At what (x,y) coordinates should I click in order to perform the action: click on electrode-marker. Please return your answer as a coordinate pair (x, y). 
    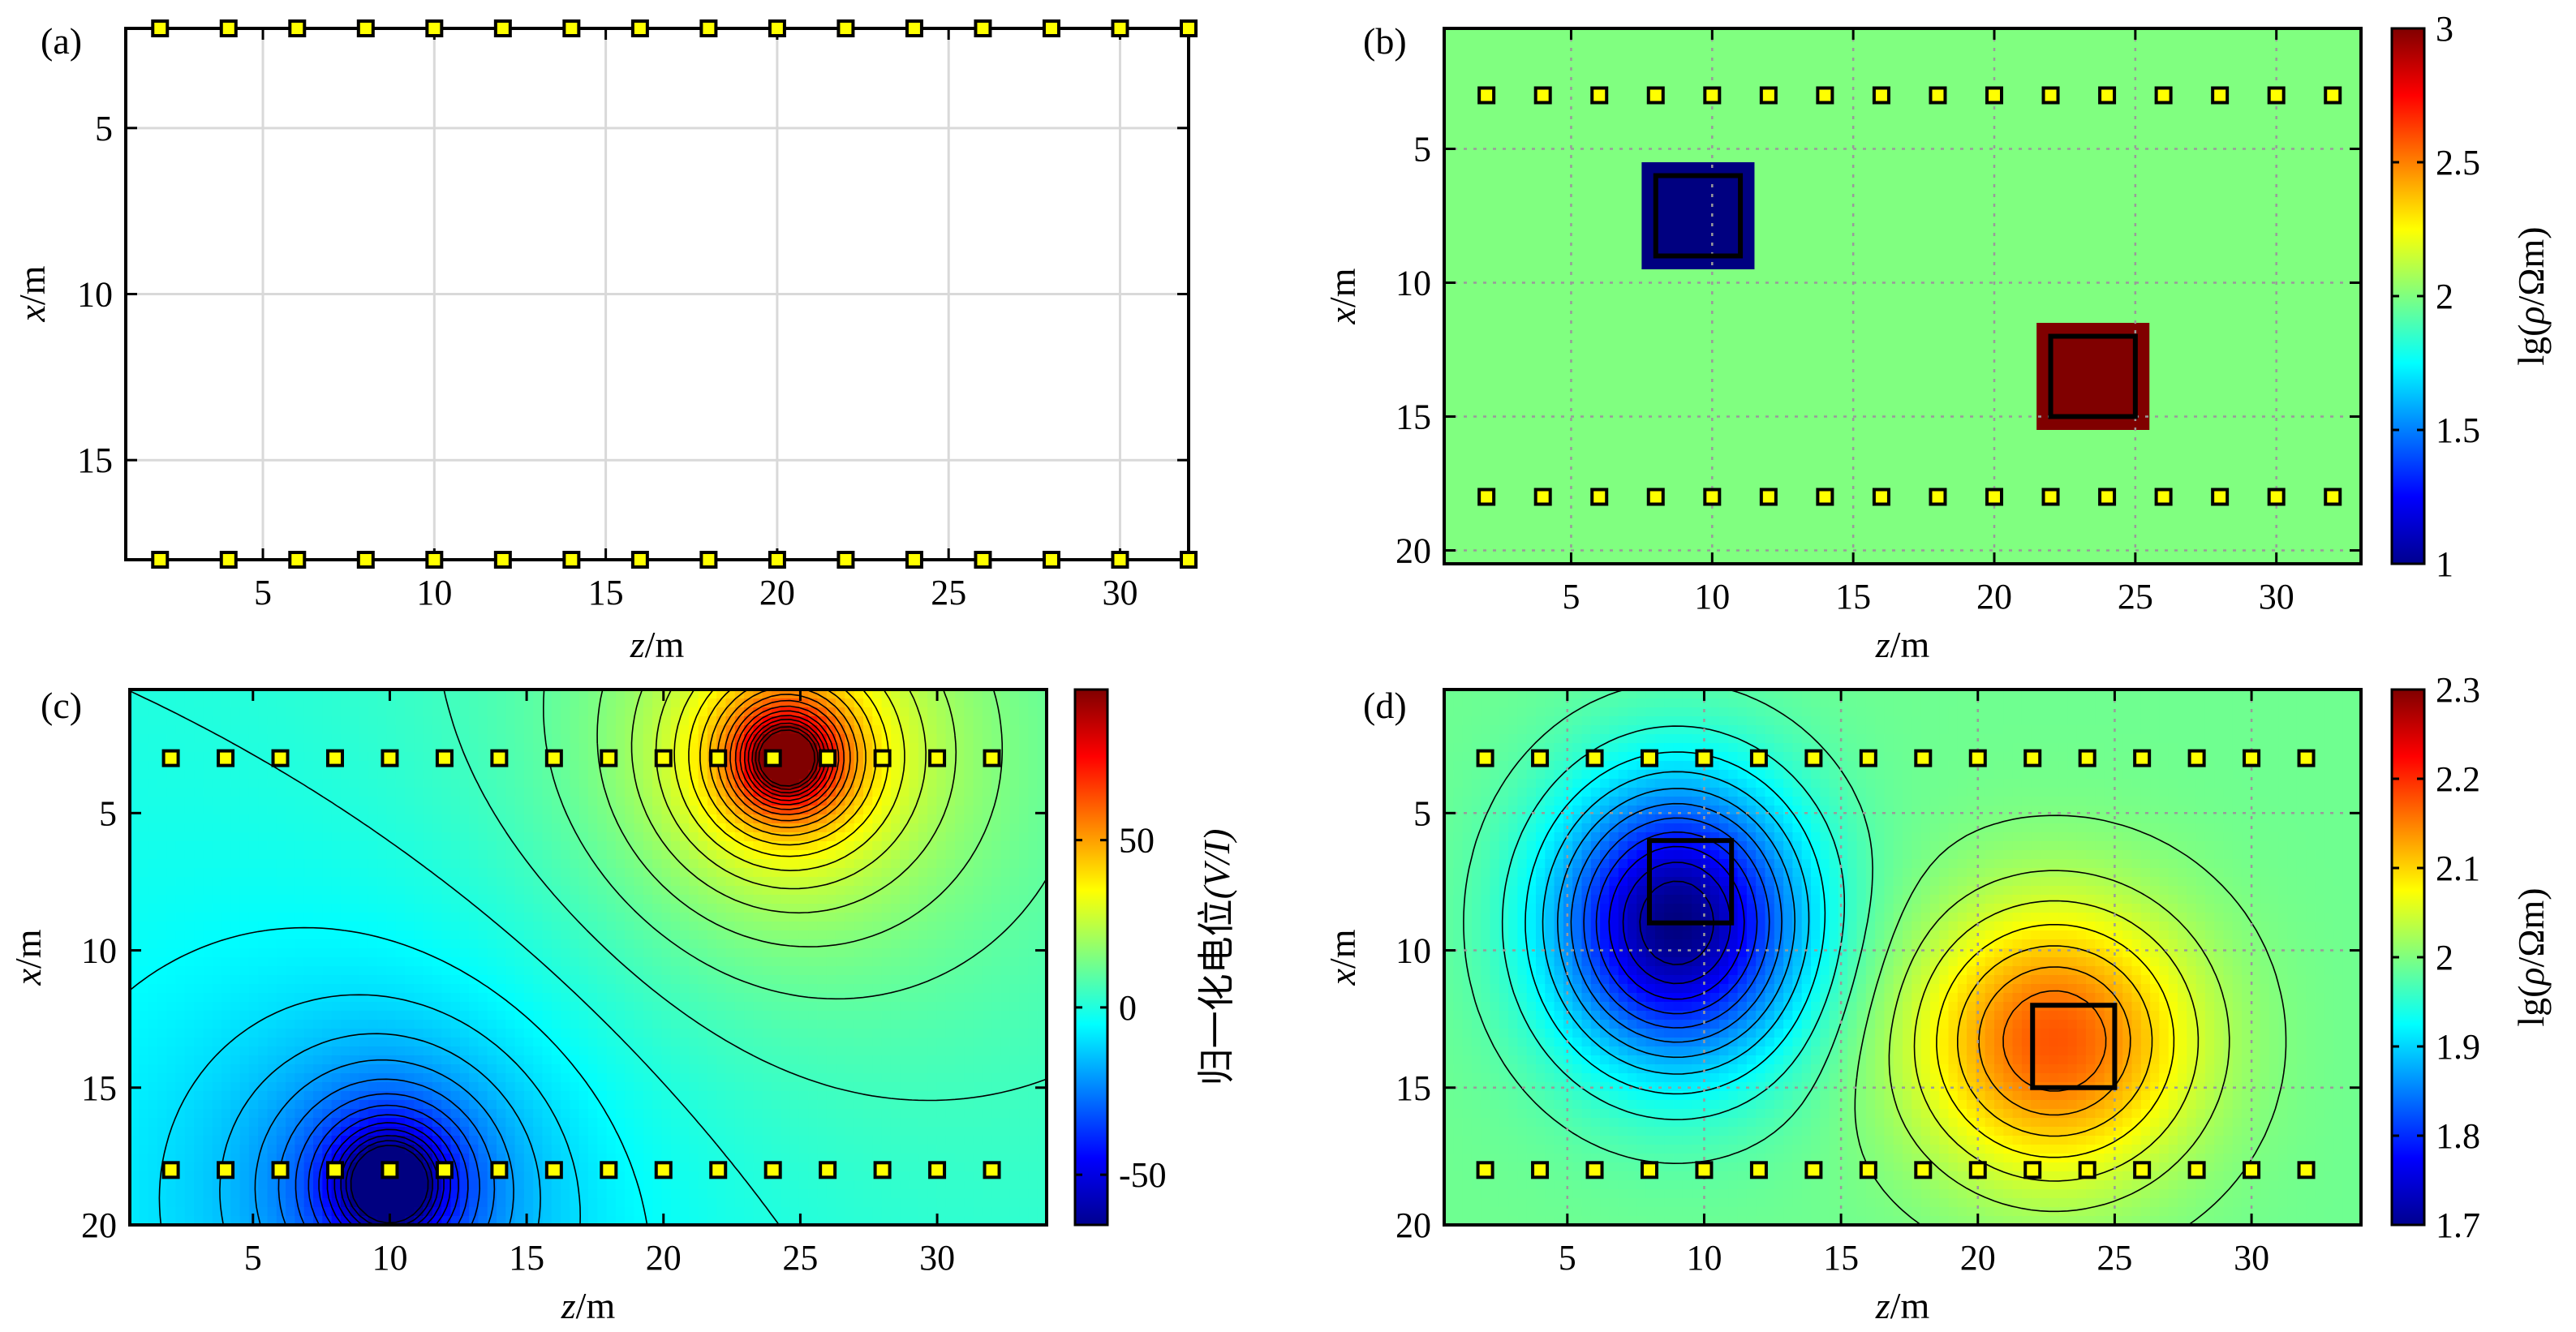
    Looking at the image, I should click on (2333, 95).